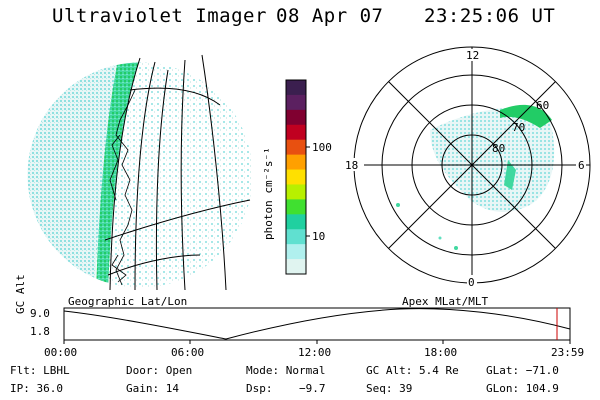  Describe the element at coordinates (472, 55) in the screenshot. I see `mlt-label-12: 12` at that location.